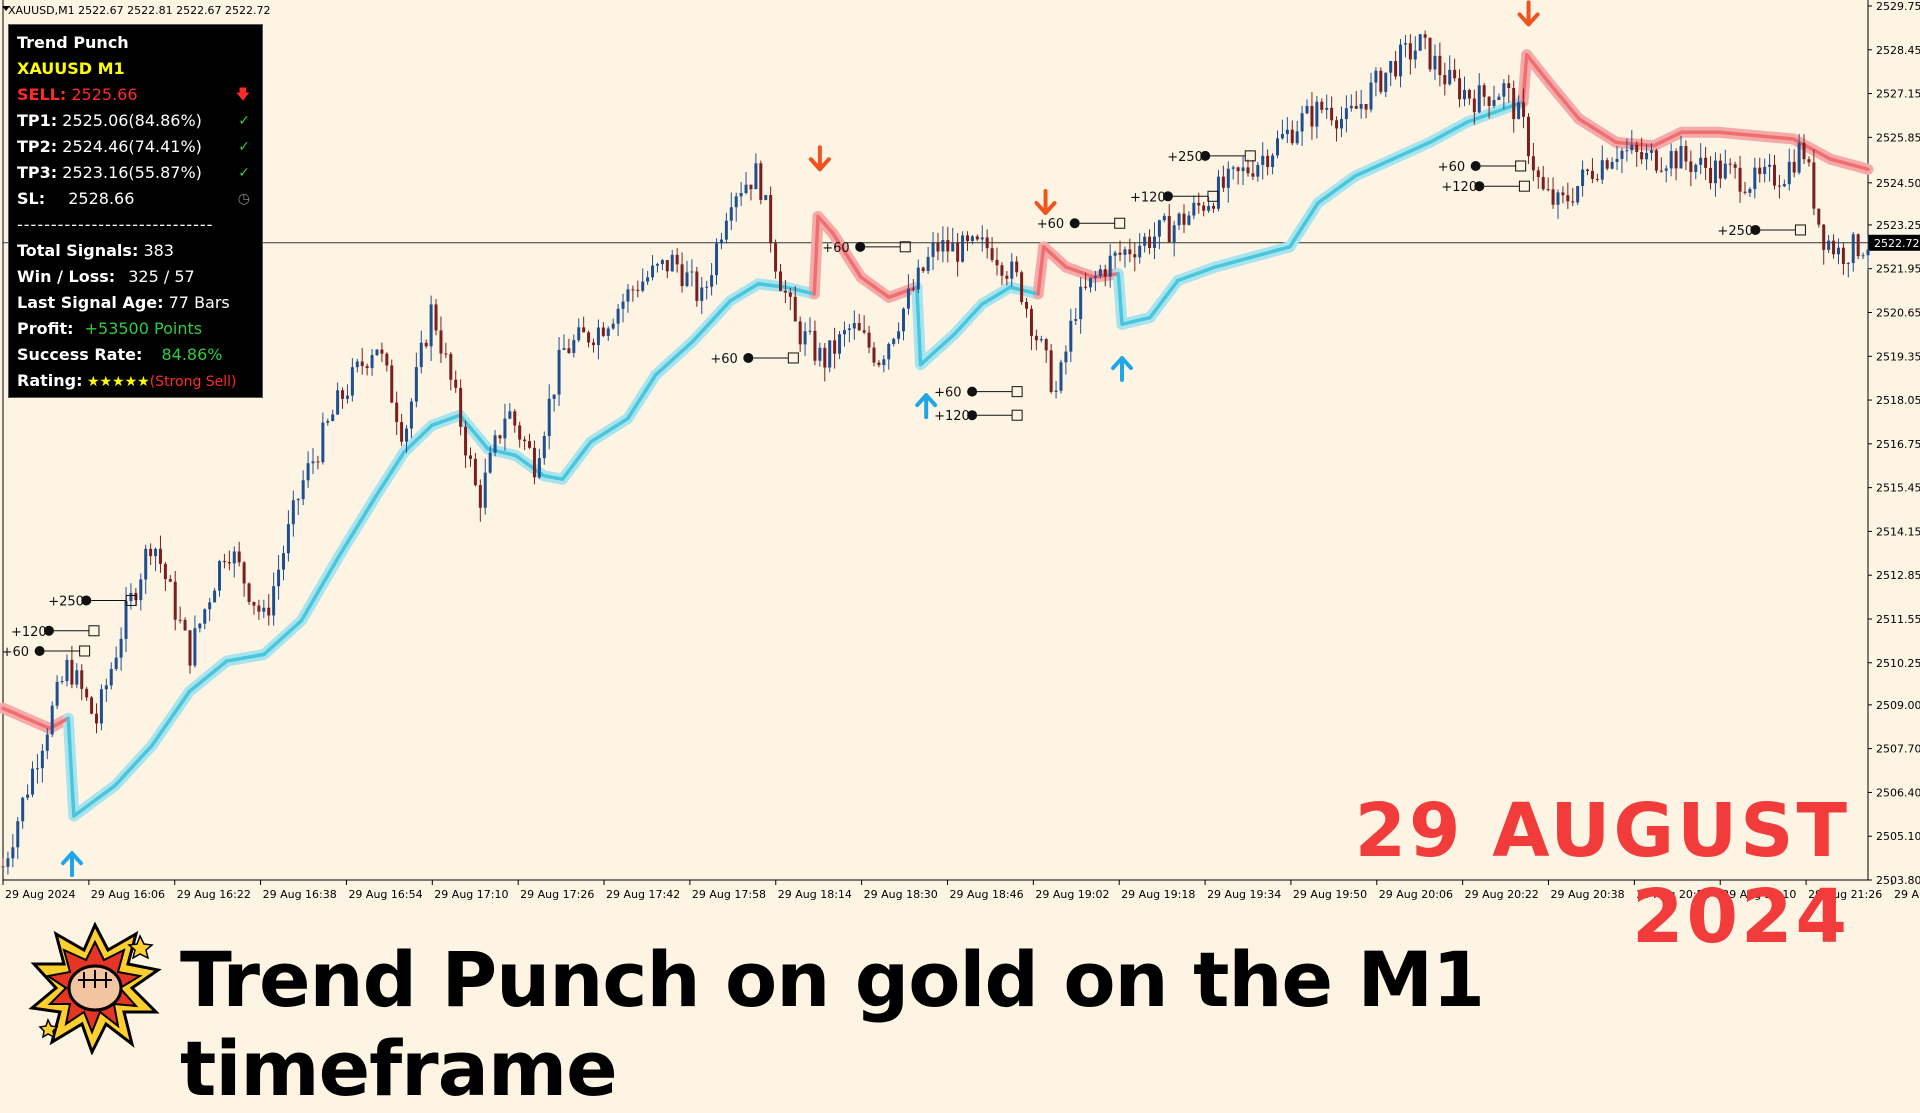 This screenshot has width=1920, height=1113. I want to click on buy-arrow-icon, so click(72, 864).